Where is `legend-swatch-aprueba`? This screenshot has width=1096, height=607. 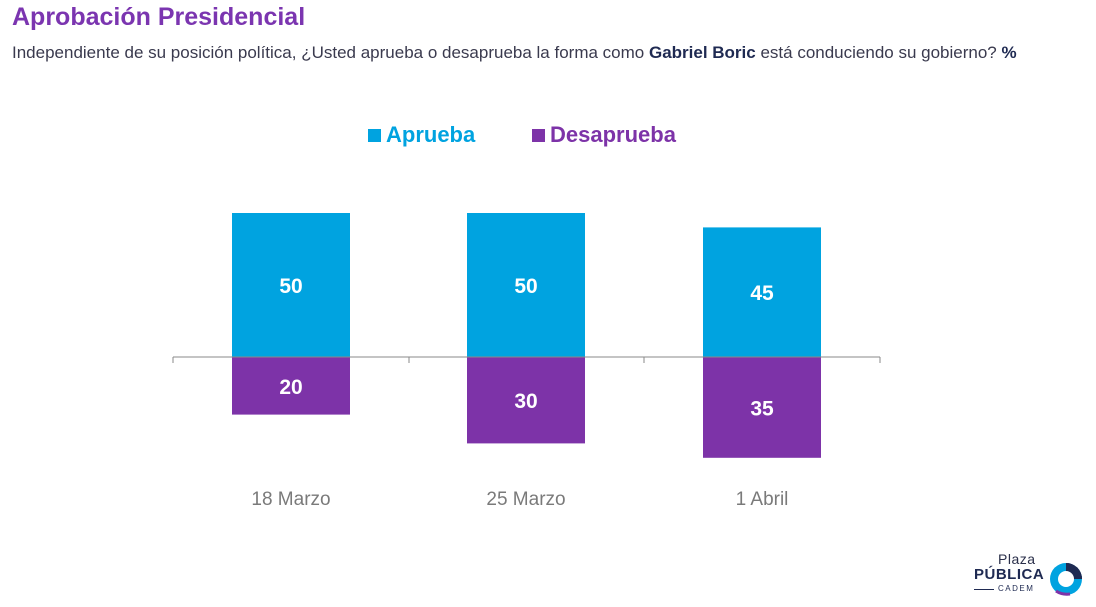
legend-swatch-aprueba is located at coordinates (374, 135).